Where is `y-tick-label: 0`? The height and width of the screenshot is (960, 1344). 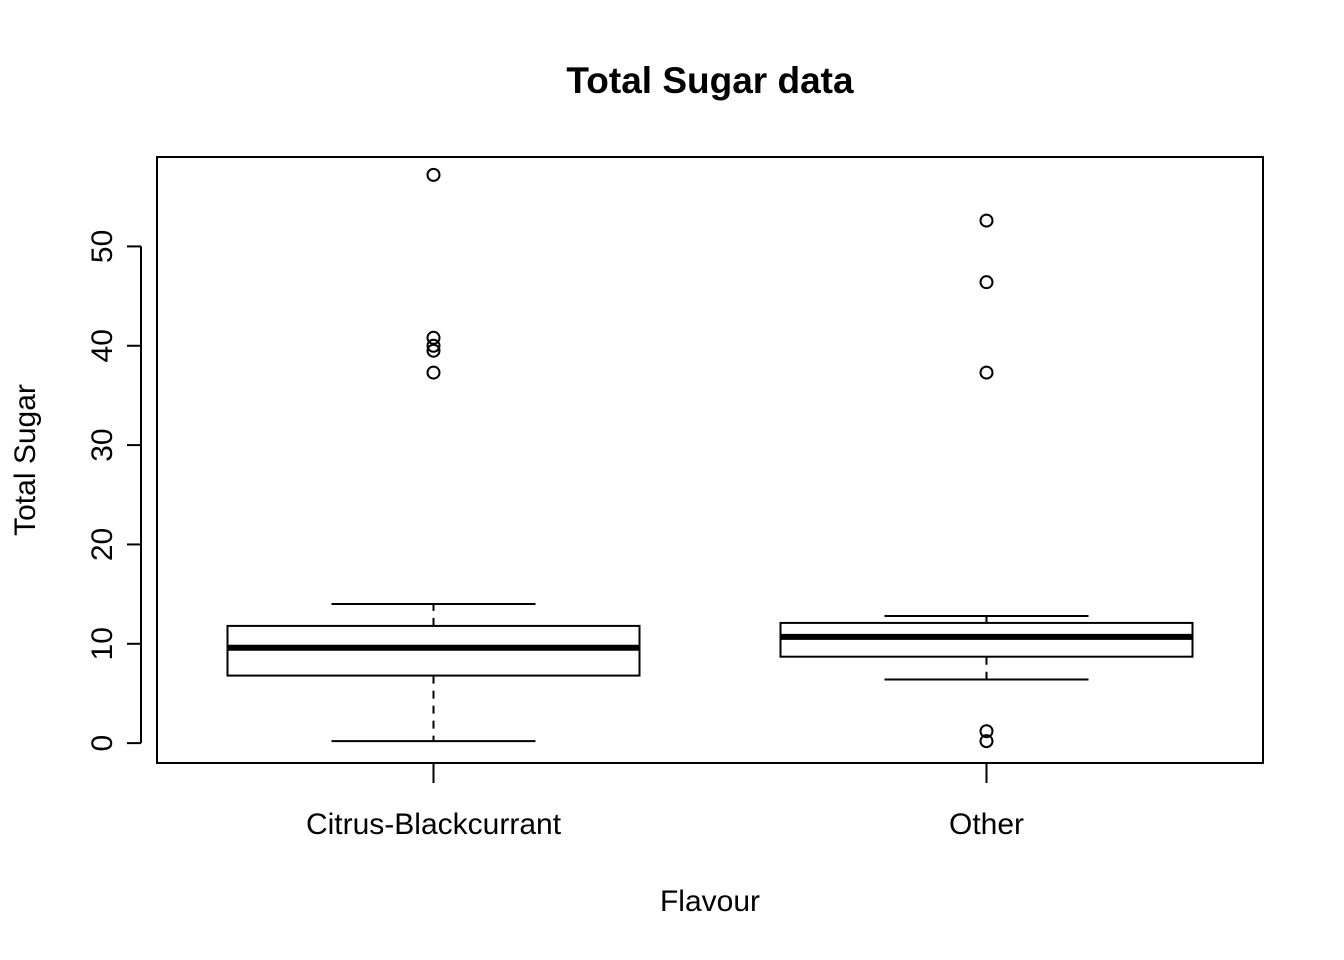 y-tick-label: 0 is located at coordinates (102, 743).